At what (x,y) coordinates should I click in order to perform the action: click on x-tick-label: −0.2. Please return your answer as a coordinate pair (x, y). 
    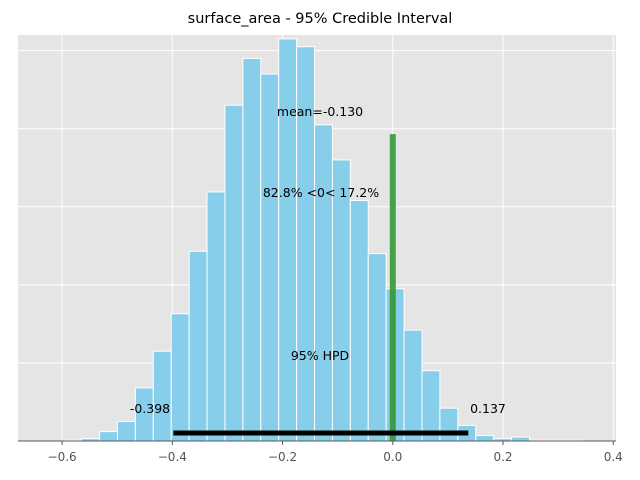
    Looking at the image, I should click on (282, 457).